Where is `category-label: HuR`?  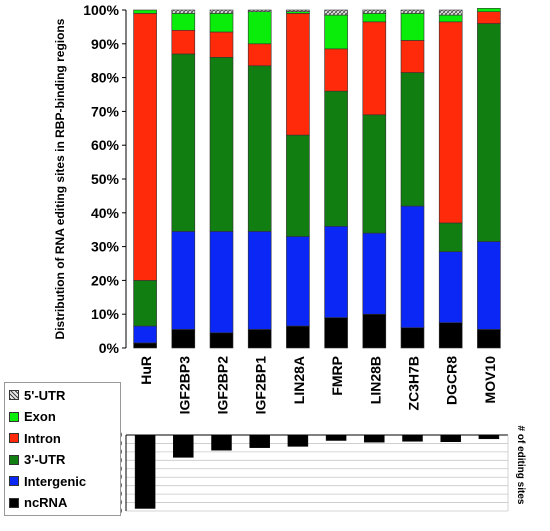 category-label: HuR is located at coordinates (146, 370).